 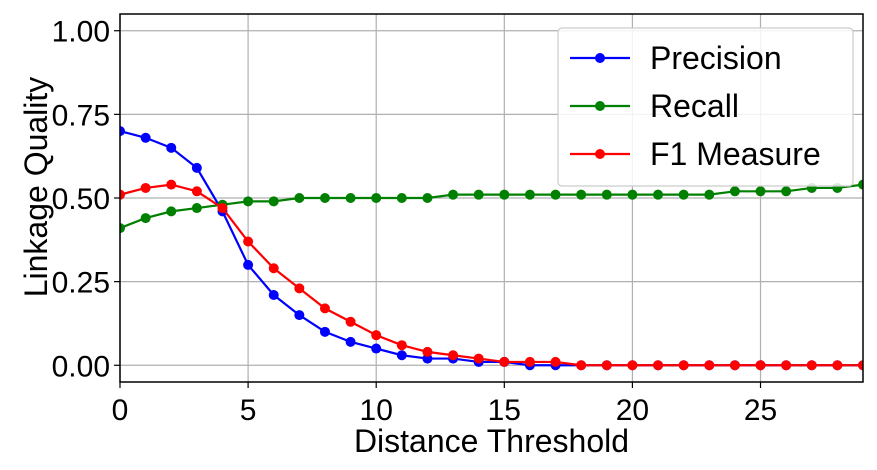 What do you see at coordinates (716, 58) in the screenshot?
I see `legend-label: Precision` at bounding box center [716, 58].